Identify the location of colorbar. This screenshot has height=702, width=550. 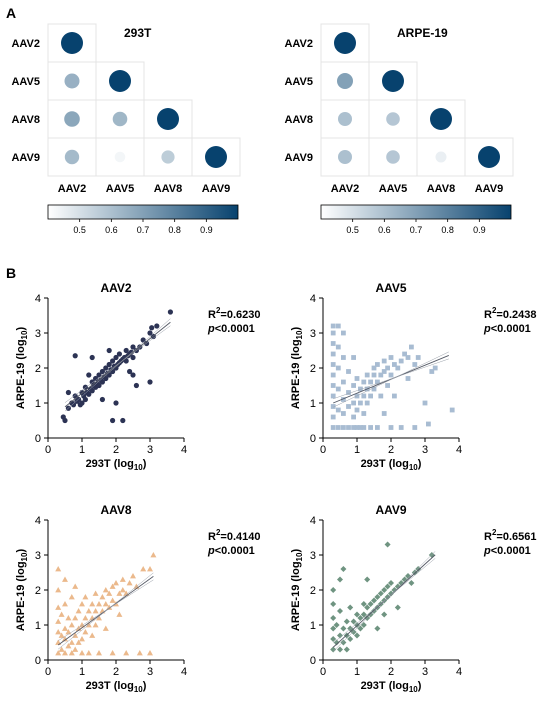
(416, 212).